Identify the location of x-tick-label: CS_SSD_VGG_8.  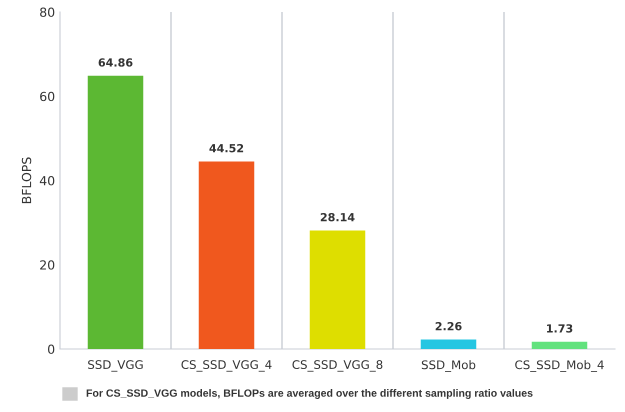
(337, 366).